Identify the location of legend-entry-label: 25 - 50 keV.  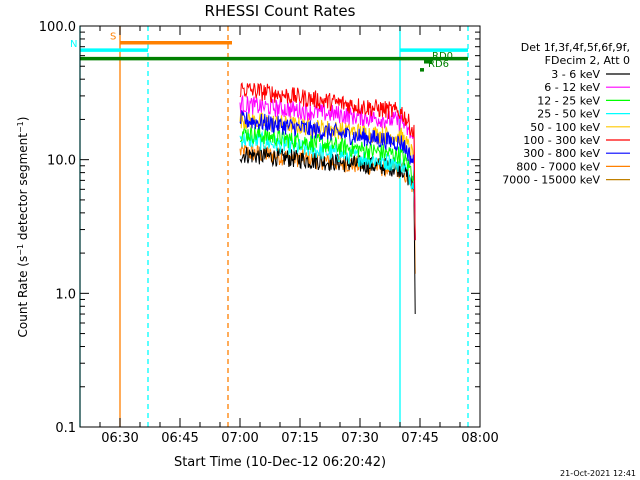
(568, 114).